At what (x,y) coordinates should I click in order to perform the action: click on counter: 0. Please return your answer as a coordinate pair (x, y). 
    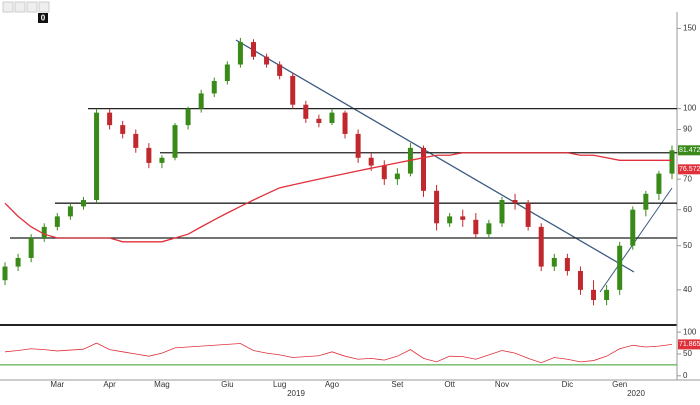
    Looking at the image, I should click on (43, 18).